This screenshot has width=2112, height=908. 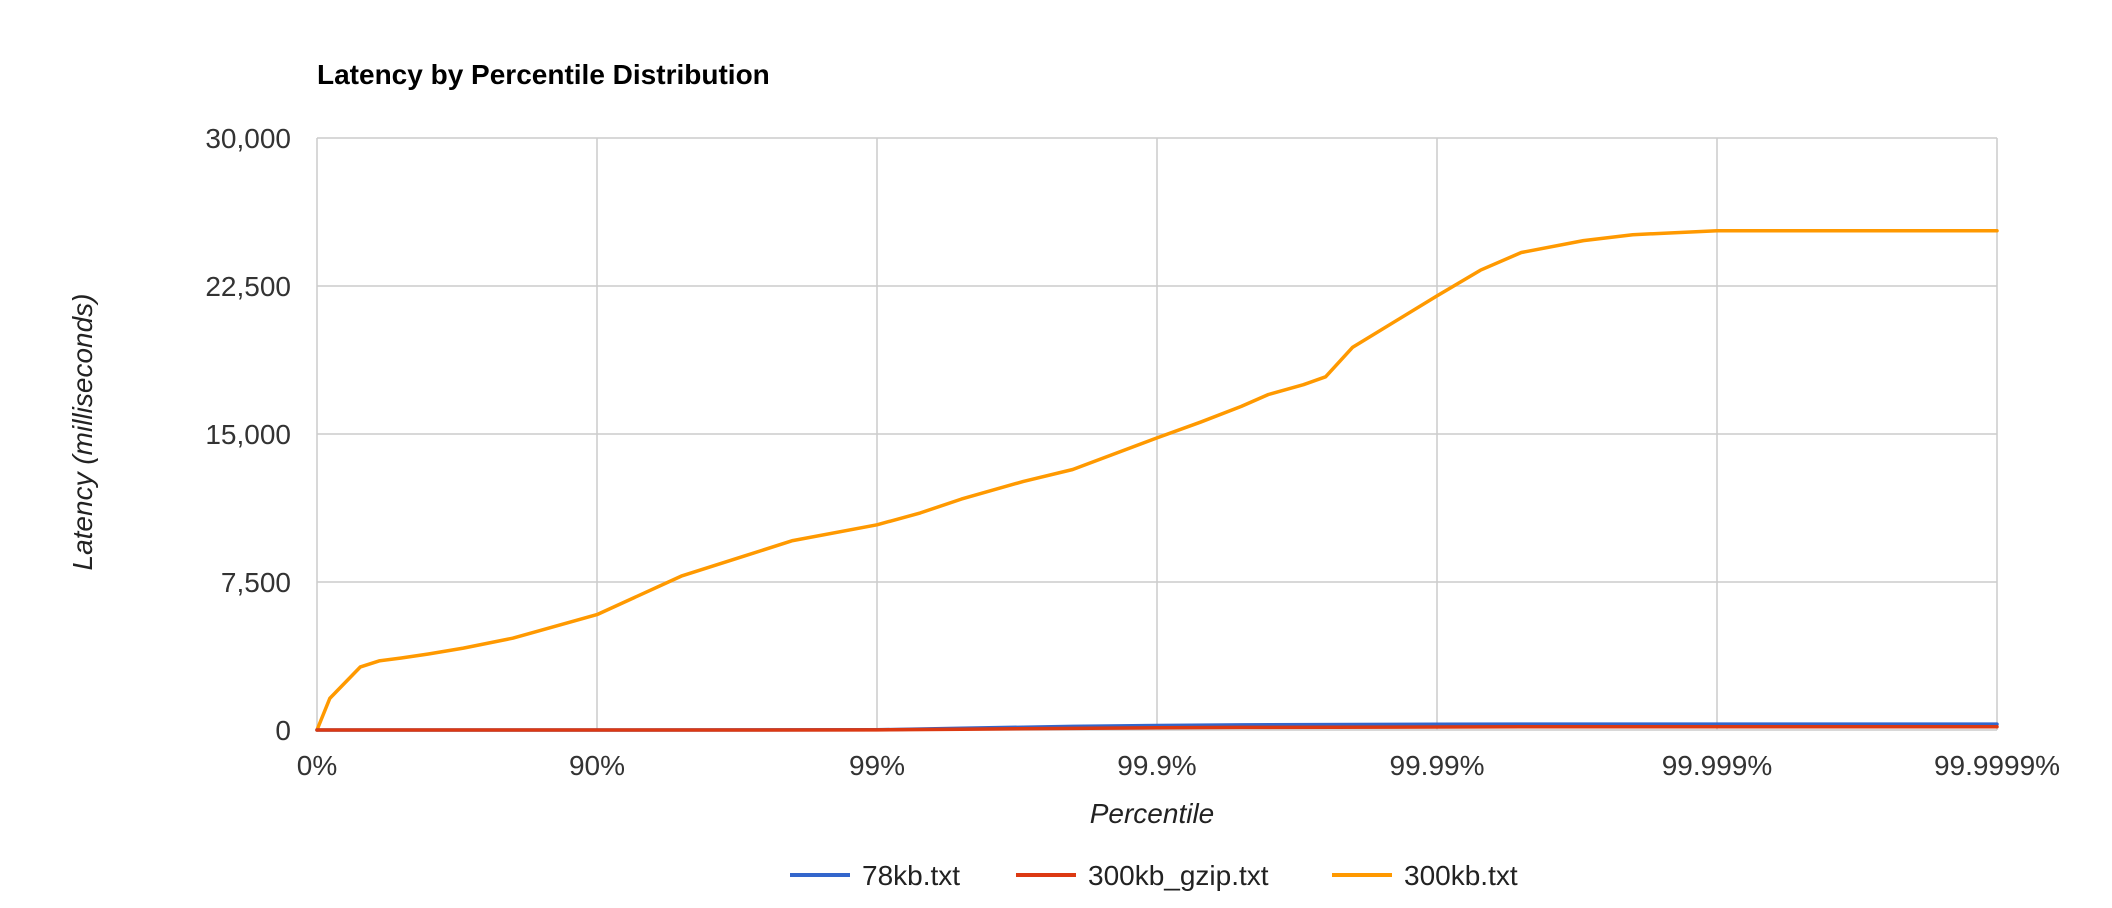 What do you see at coordinates (248, 138) in the screenshot?
I see `y-tick-label: 30,000` at bounding box center [248, 138].